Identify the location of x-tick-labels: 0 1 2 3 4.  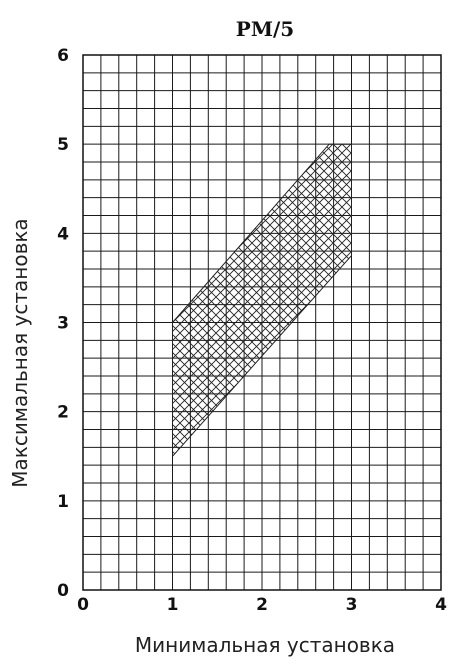
(262, 605).